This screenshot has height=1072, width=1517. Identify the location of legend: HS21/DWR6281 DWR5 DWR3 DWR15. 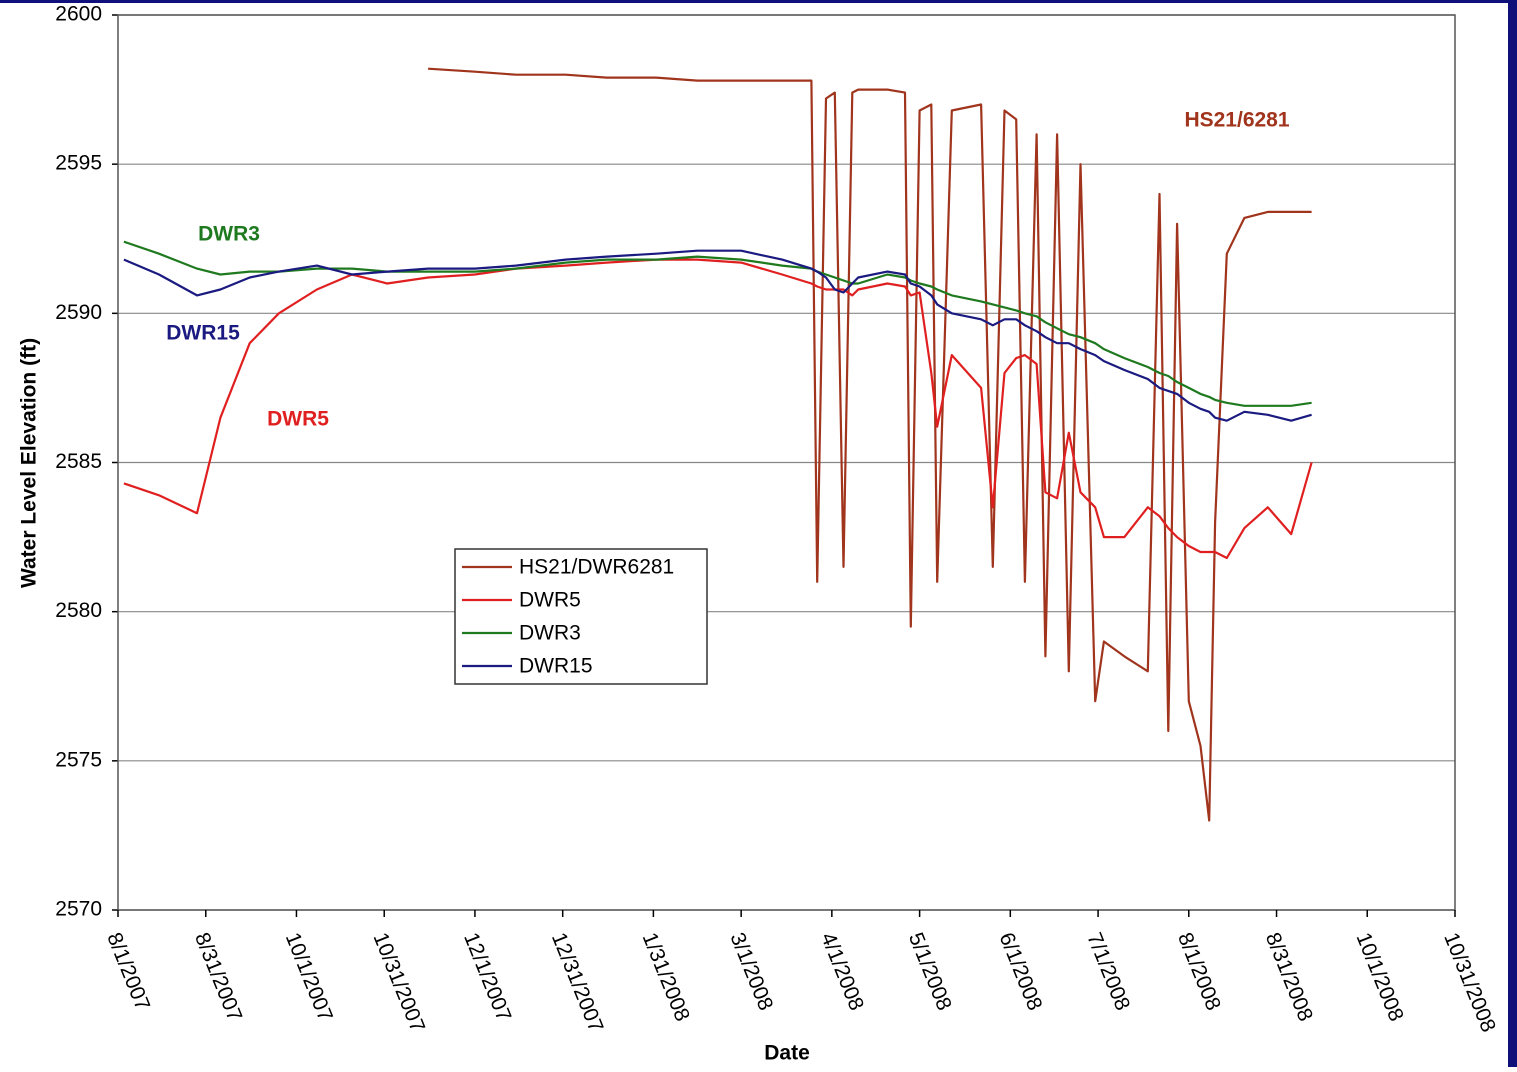
(581, 616).